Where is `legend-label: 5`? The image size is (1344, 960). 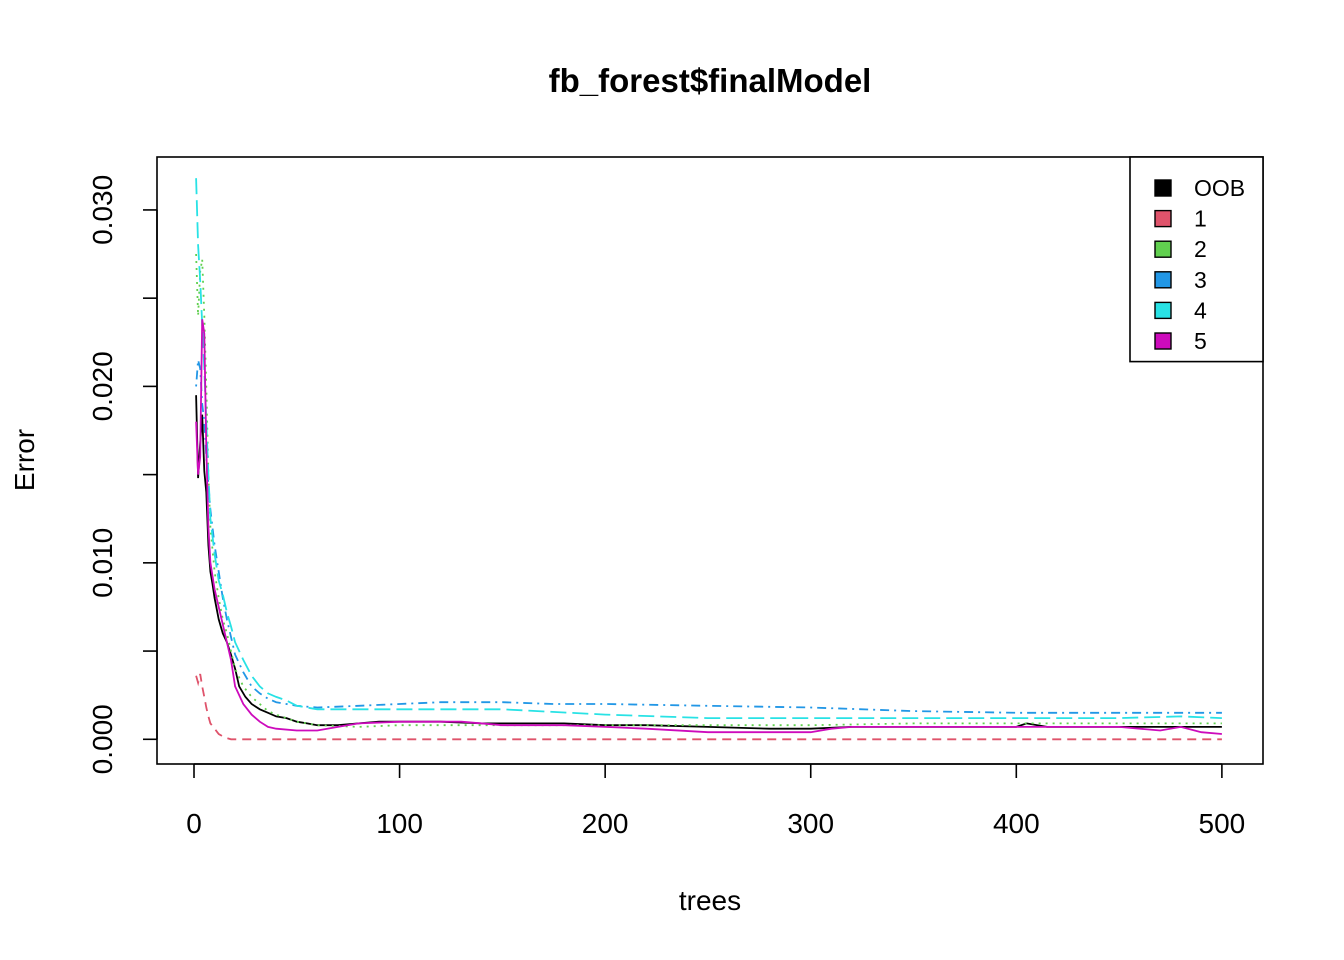 legend-label: 5 is located at coordinates (1200, 341).